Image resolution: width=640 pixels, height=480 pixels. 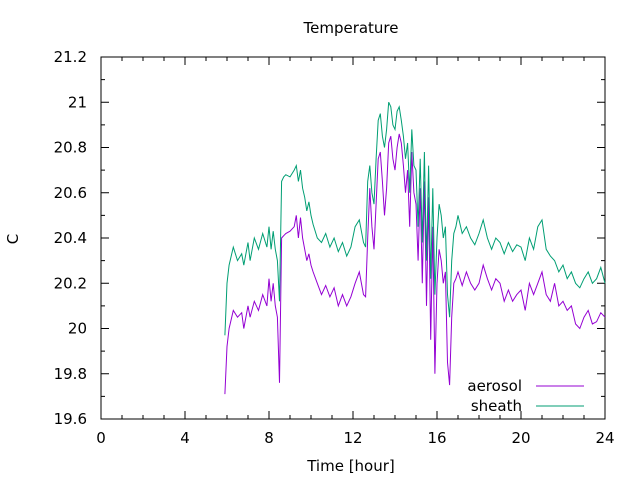 What do you see at coordinates (77, 102) in the screenshot?
I see `y-tick-label: 21` at bounding box center [77, 102].